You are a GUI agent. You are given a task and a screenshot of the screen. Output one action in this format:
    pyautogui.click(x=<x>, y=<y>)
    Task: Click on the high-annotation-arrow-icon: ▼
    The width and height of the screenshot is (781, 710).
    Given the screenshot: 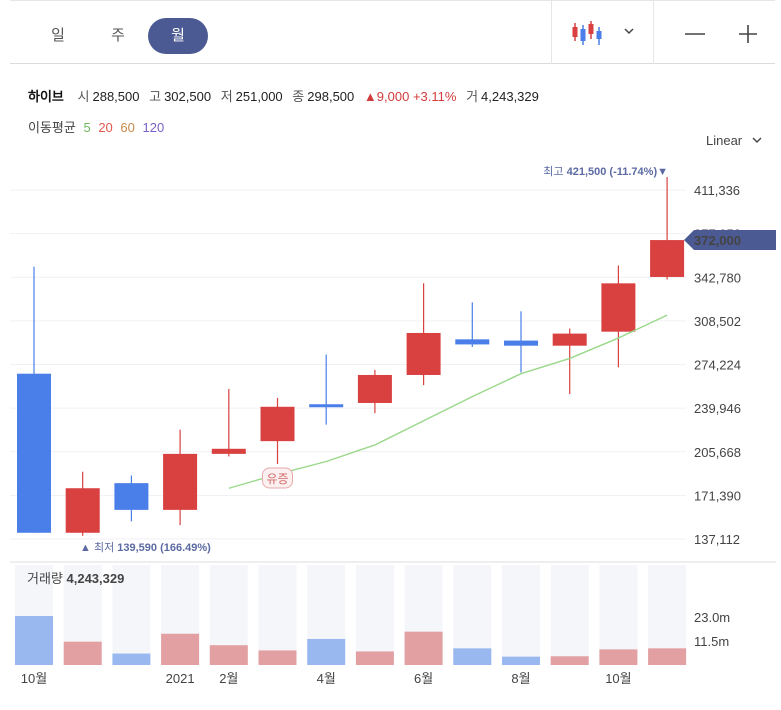 What is the action you would take?
    pyautogui.click(x=662, y=172)
    